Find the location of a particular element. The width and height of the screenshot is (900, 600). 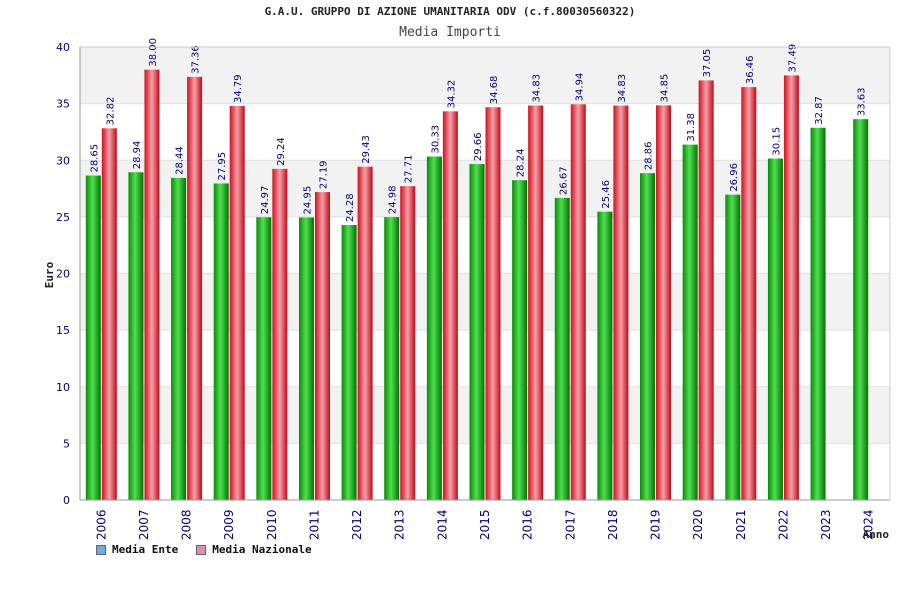

data-label: 25.46 is located at coordinates (606, 194).